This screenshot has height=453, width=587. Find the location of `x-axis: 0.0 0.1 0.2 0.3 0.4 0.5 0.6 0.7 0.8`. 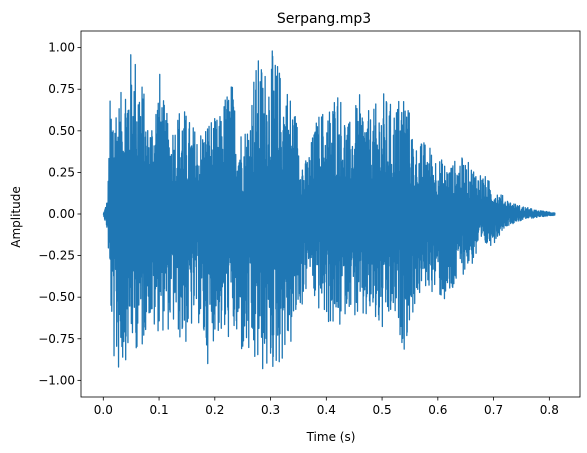

x-axis: 0.0 0.1 0.2 0.3 0.4 0.5 0.6 0.7 0.8 is located at coordinates (326, 407).